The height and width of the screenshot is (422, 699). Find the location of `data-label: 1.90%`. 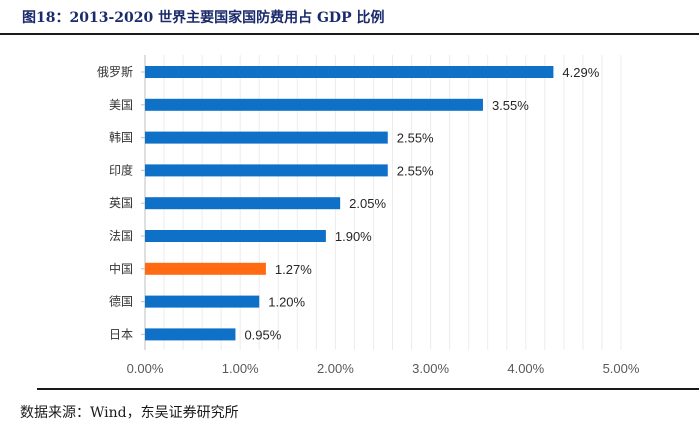

data-label: 1.90% is located at coordinates (353, 236).